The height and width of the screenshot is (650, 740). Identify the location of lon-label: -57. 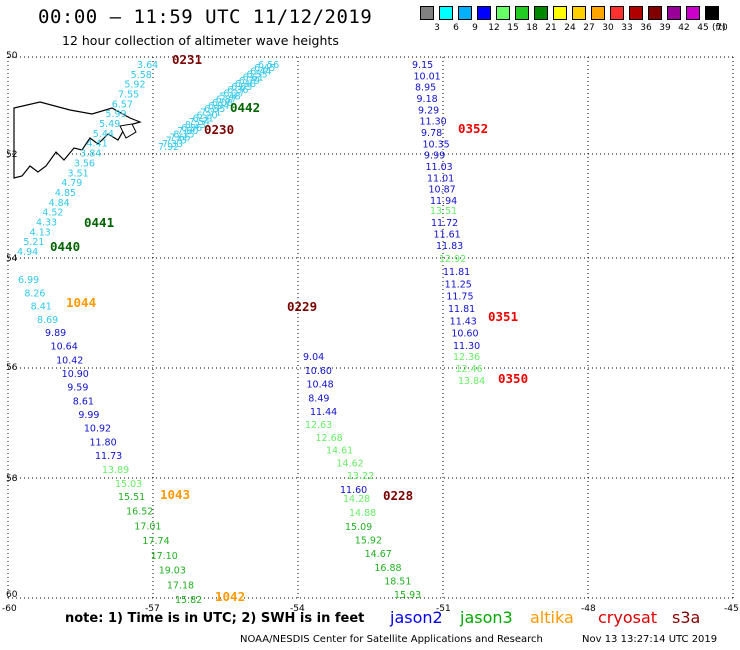
(152, 609).